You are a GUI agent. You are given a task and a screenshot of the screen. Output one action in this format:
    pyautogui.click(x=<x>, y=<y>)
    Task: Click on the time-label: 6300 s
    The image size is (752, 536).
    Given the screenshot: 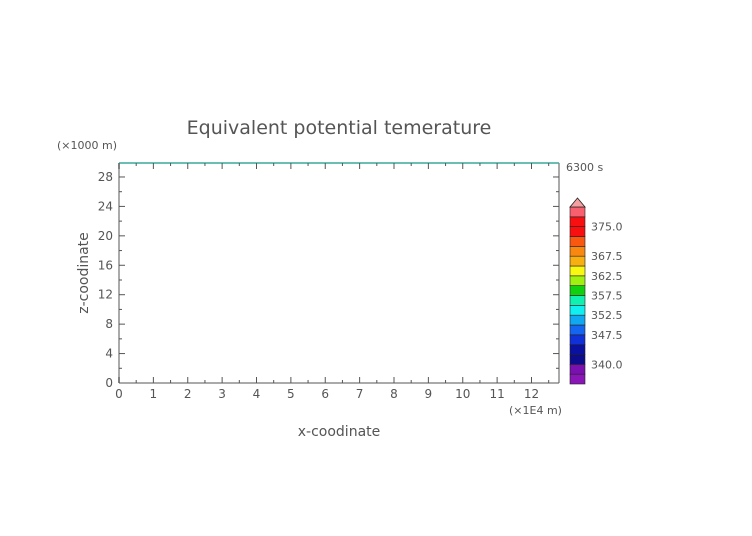 What is the action you would take?
    pyautogui.click(x=584, y=167)
    